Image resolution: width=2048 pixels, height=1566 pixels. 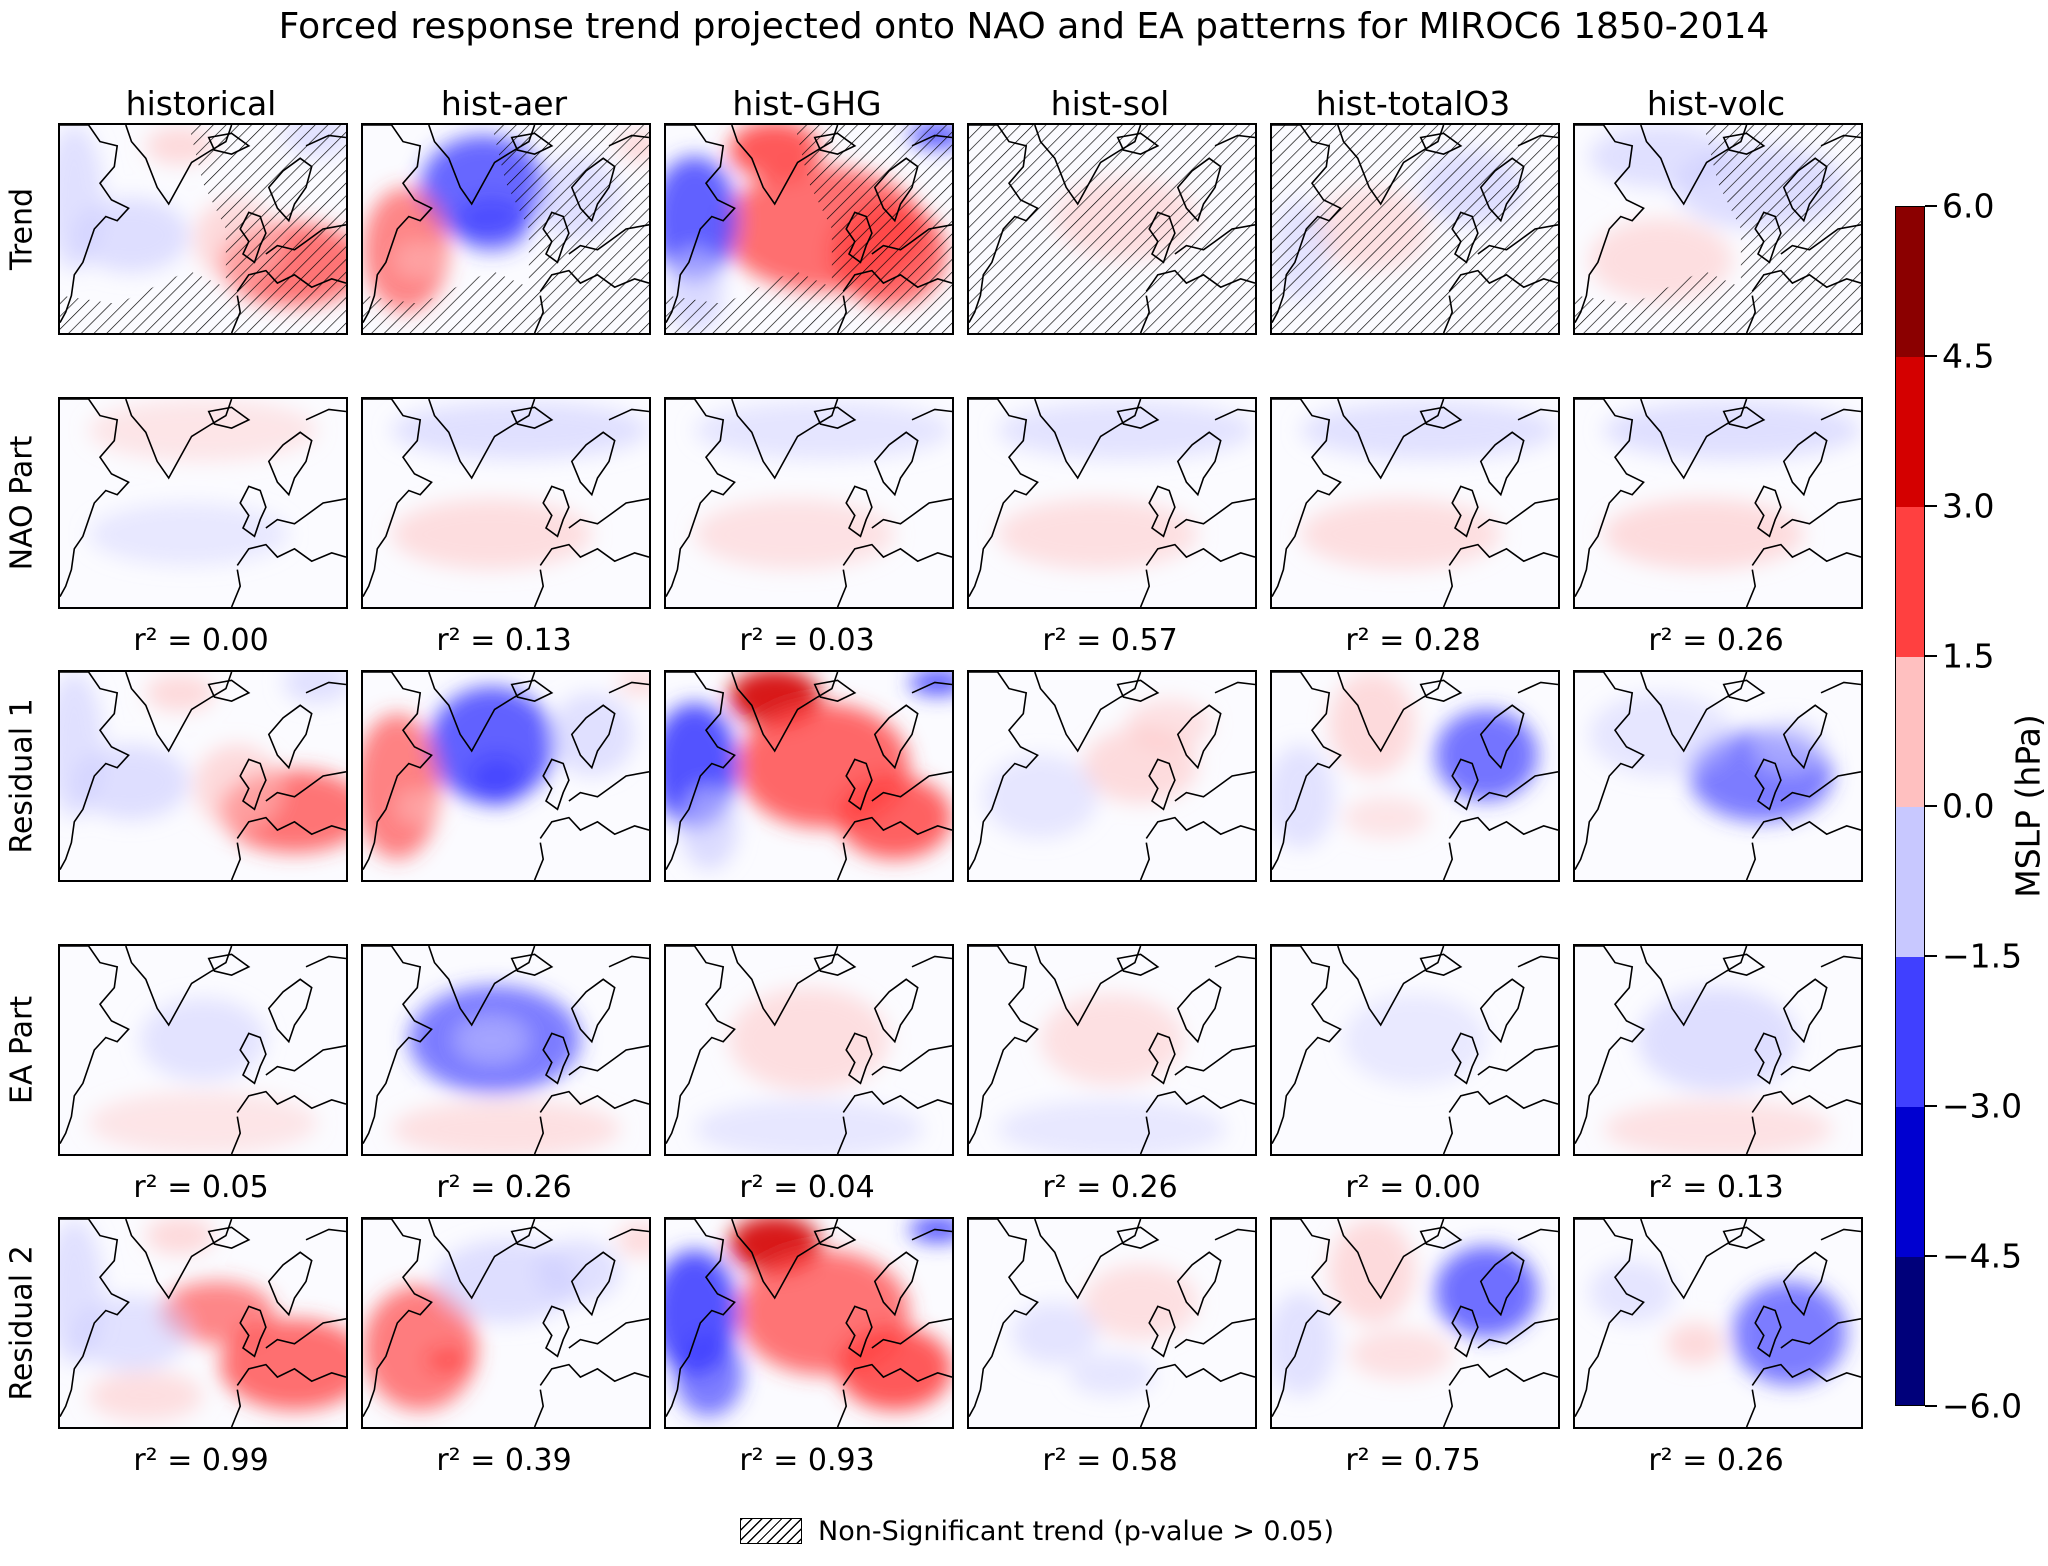 I want to click on colorbar-tick-label: 4.5, so click(x=1968, y=356).